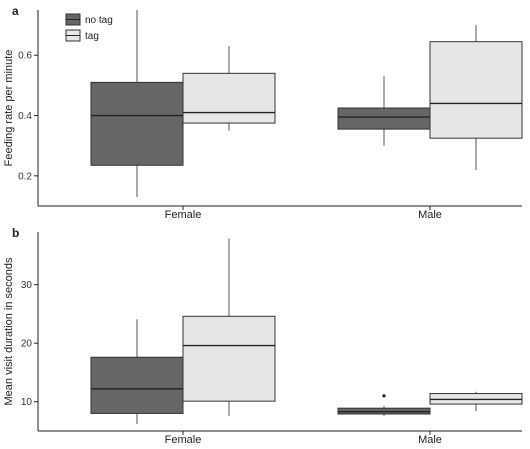  Describe the element at coordinates (99, 20) in the screenshot. I see `legend-label: no tag` at that location.